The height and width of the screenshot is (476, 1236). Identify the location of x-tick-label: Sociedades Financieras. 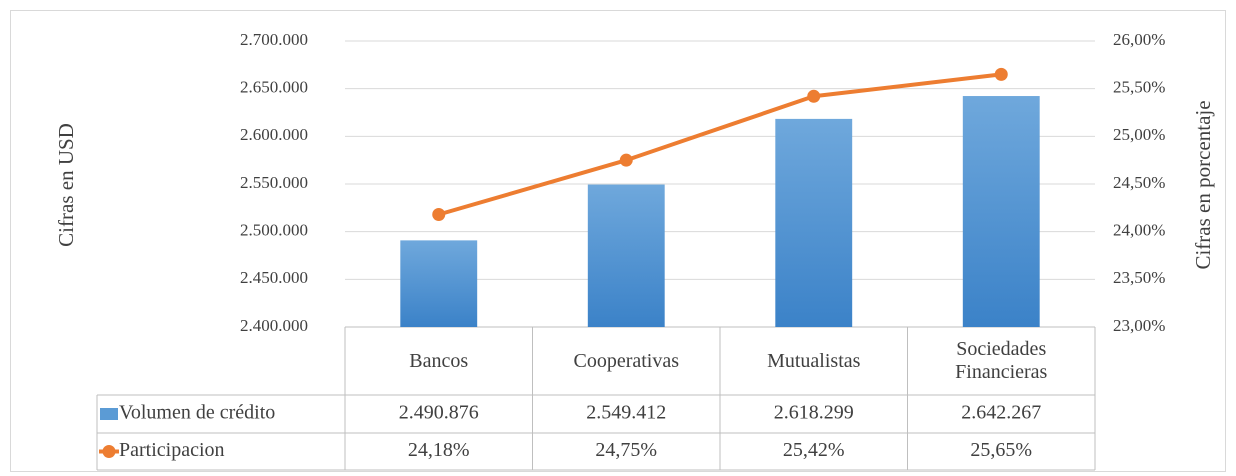
(1001, 360).